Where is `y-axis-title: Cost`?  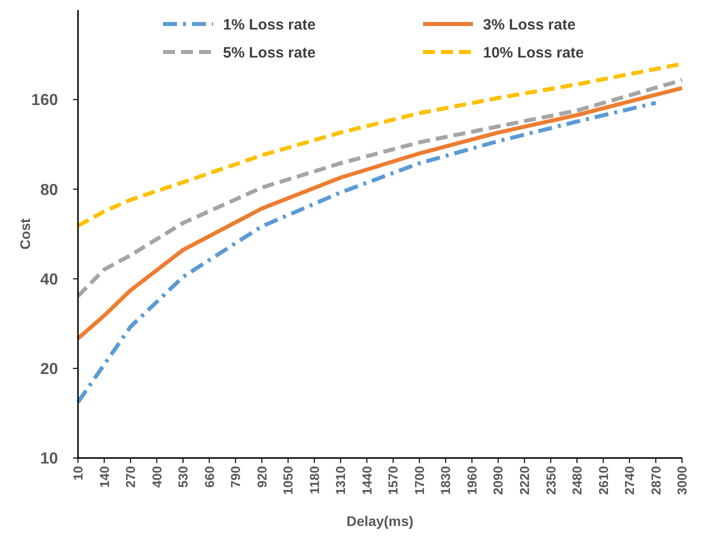
y-axis-title: Cost is located at coordinates (25, 234).